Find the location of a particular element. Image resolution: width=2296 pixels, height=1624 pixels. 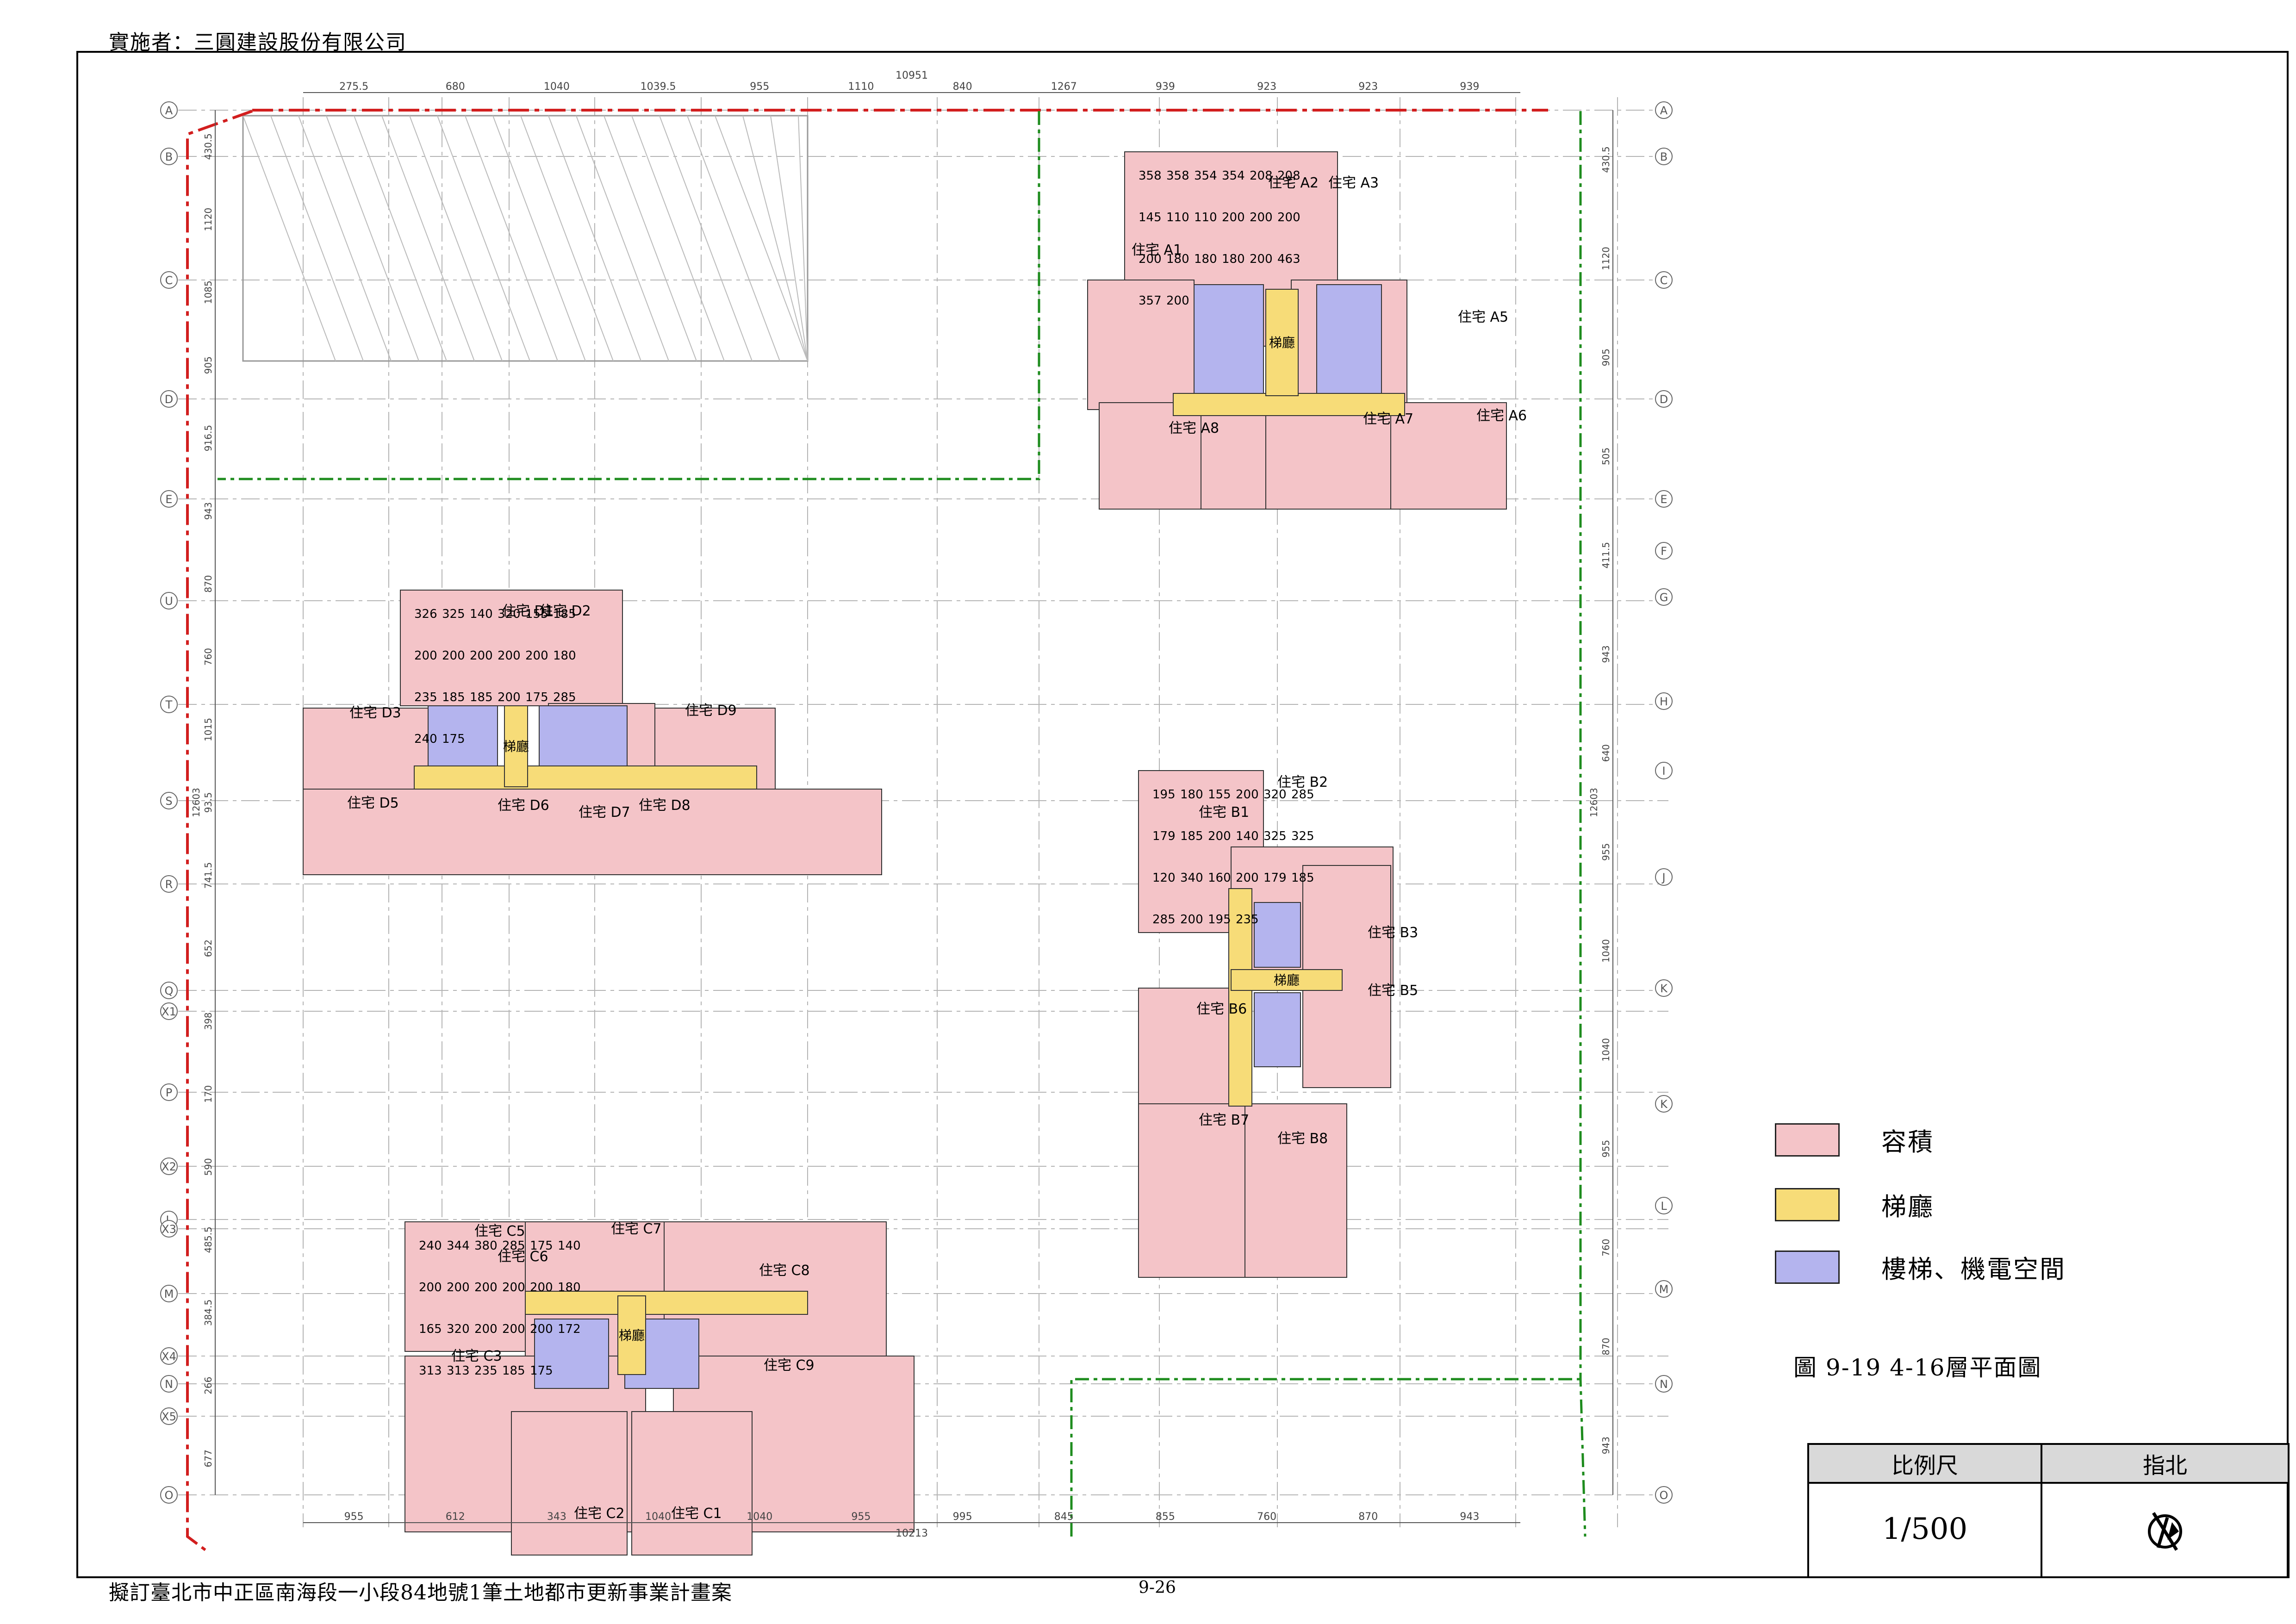

dimension-note: 463 is located at coordinates (1288, 259).